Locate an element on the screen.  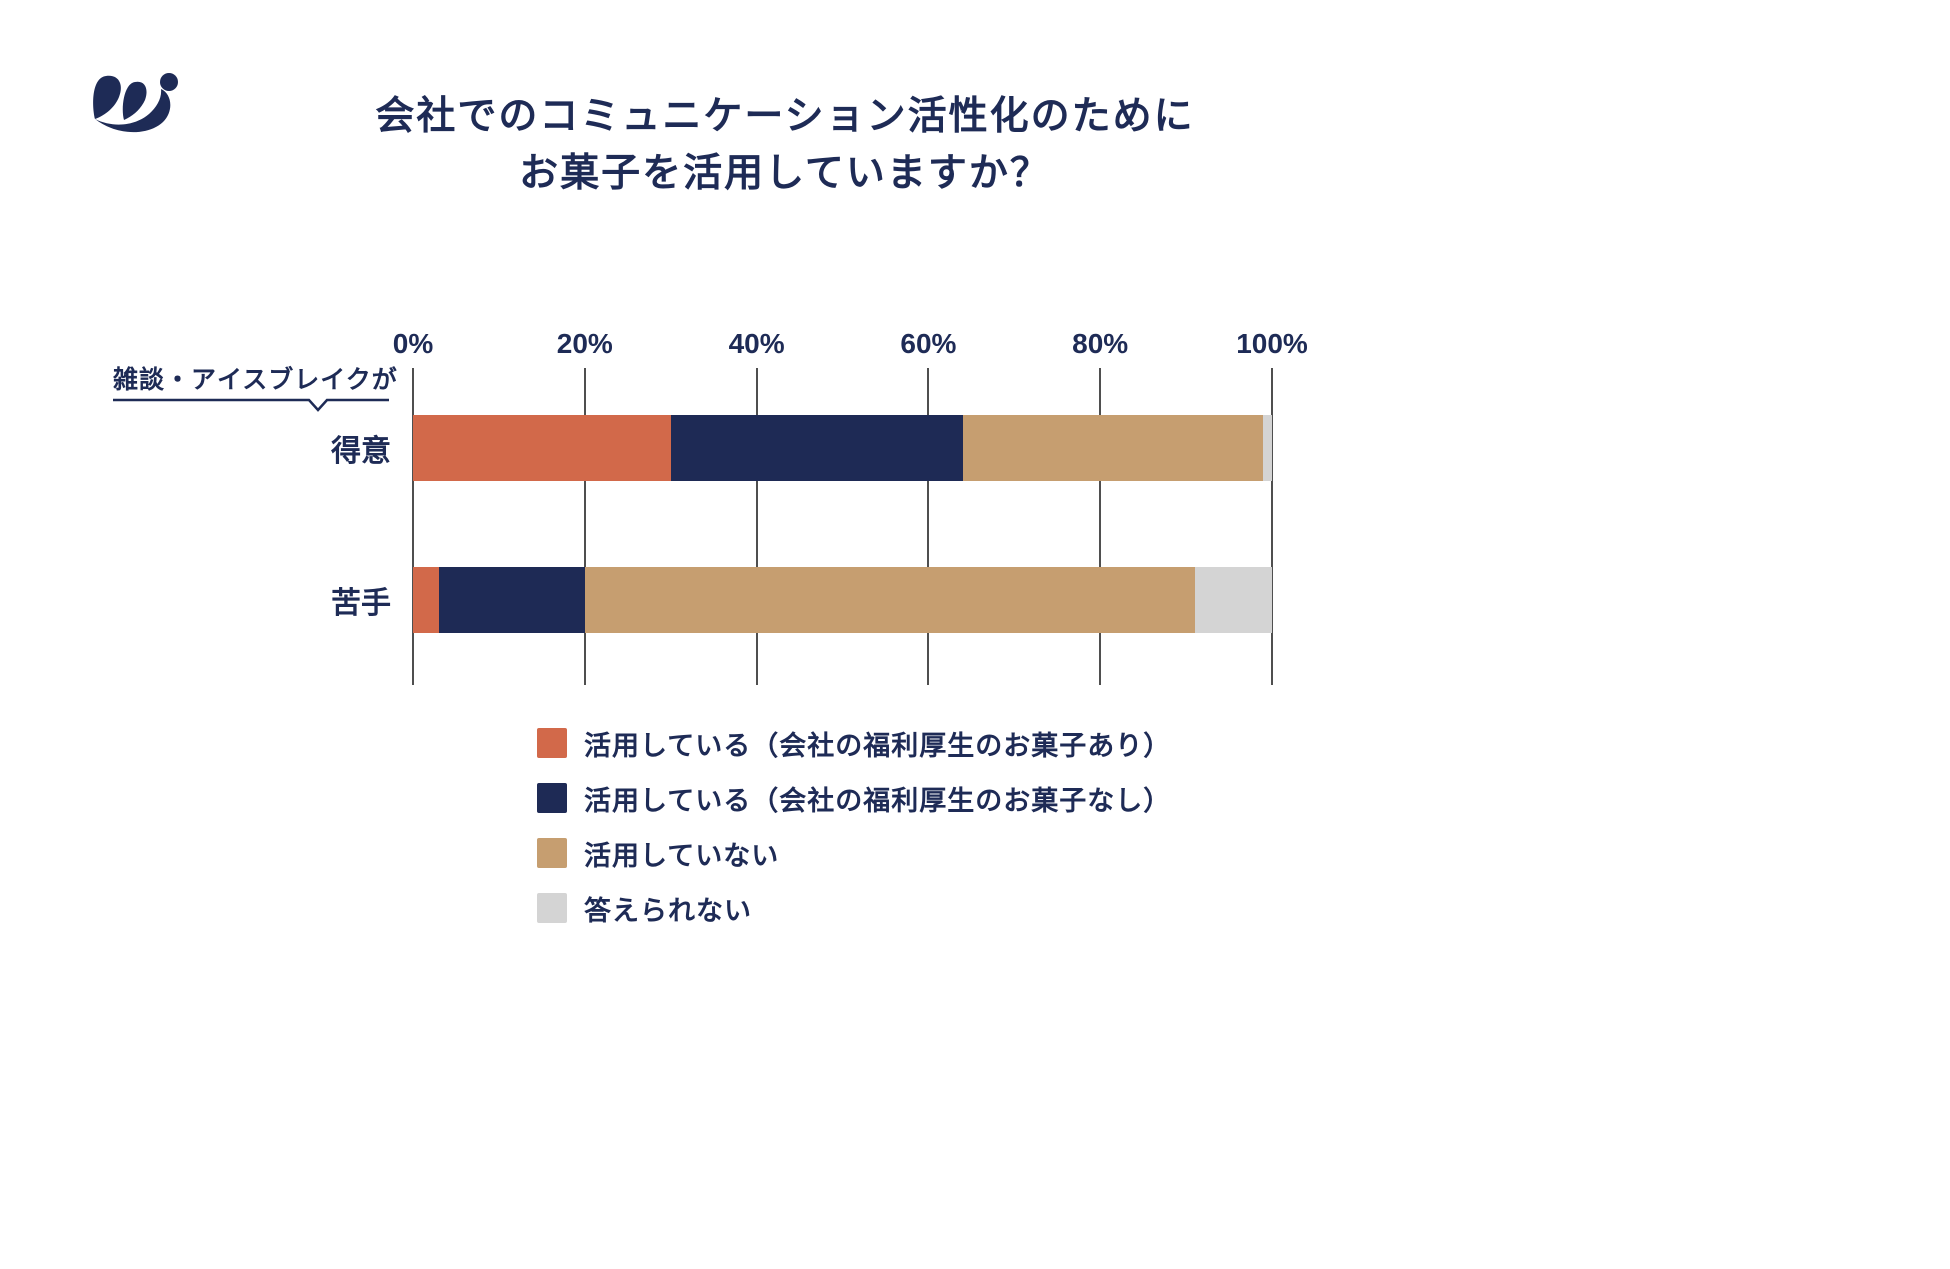
legend-item: 答えられない is located at coordinates (854, 908).